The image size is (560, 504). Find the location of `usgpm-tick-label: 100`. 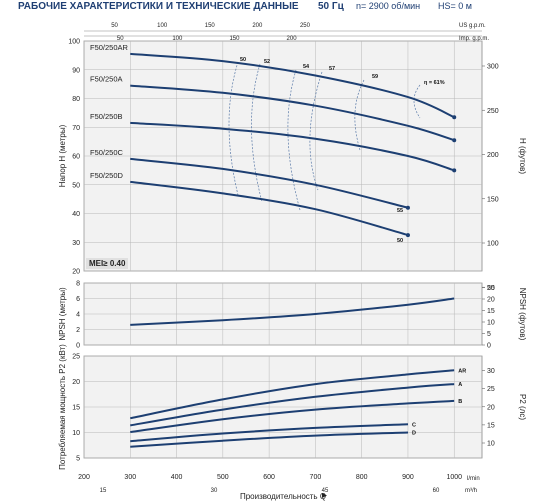

usgpm-tick-label: 100 is located at coordinates (162, 26).